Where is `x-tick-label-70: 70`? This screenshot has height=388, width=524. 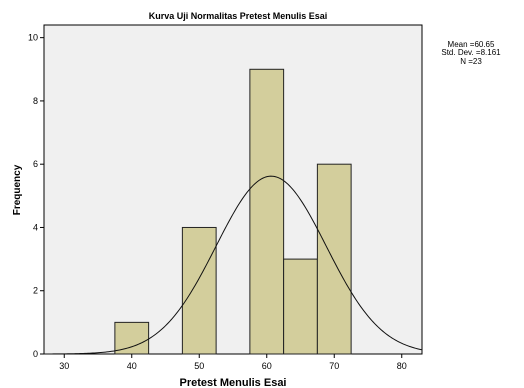
x-tick-label-70: 70 is located at coordinates (334, 366).